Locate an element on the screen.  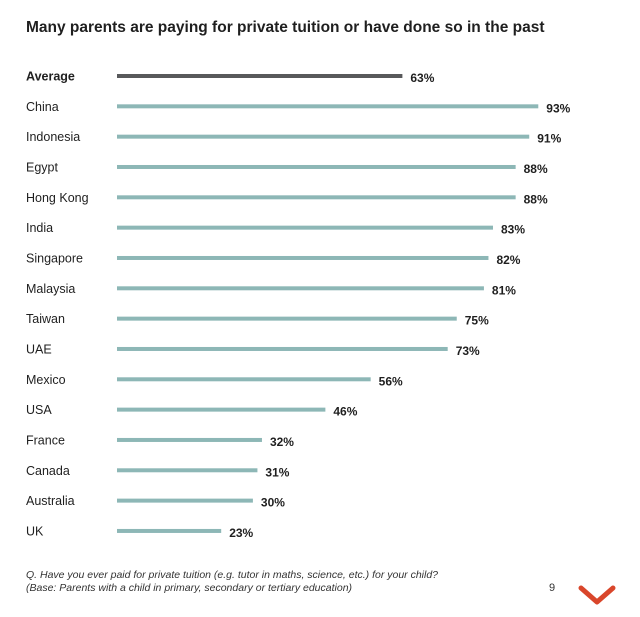
value-label-indonesia: 91% is located at coordinates (549, 139).